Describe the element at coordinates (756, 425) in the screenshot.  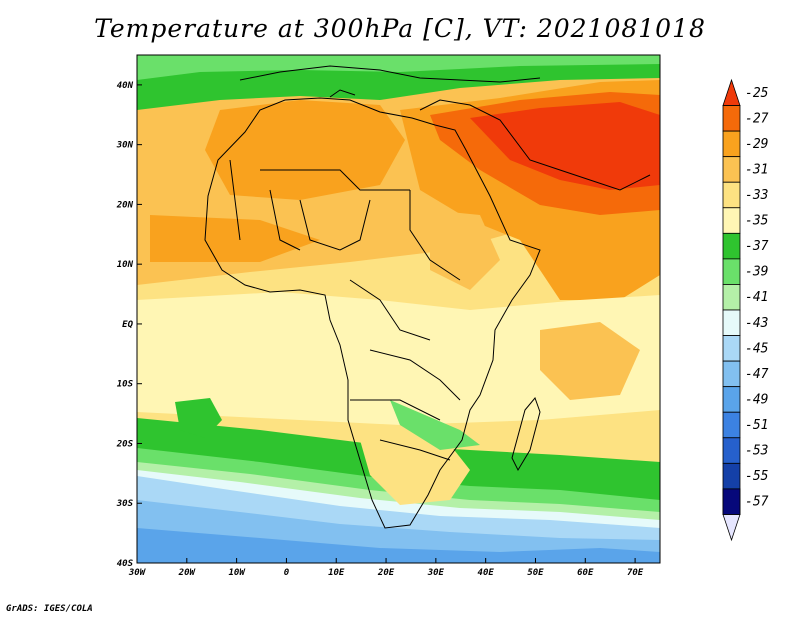
I see `colorbar-label: -51` at that location.